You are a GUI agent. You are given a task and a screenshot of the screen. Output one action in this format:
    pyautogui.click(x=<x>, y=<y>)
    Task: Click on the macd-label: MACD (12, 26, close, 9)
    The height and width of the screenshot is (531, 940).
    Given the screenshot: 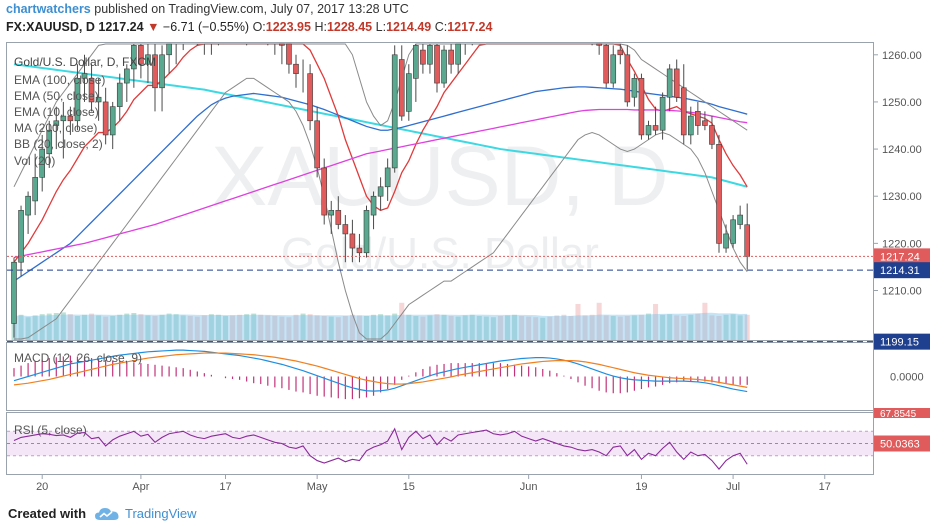 What is the action you would take?
    pyautogui.click(x=78, y=358)
    